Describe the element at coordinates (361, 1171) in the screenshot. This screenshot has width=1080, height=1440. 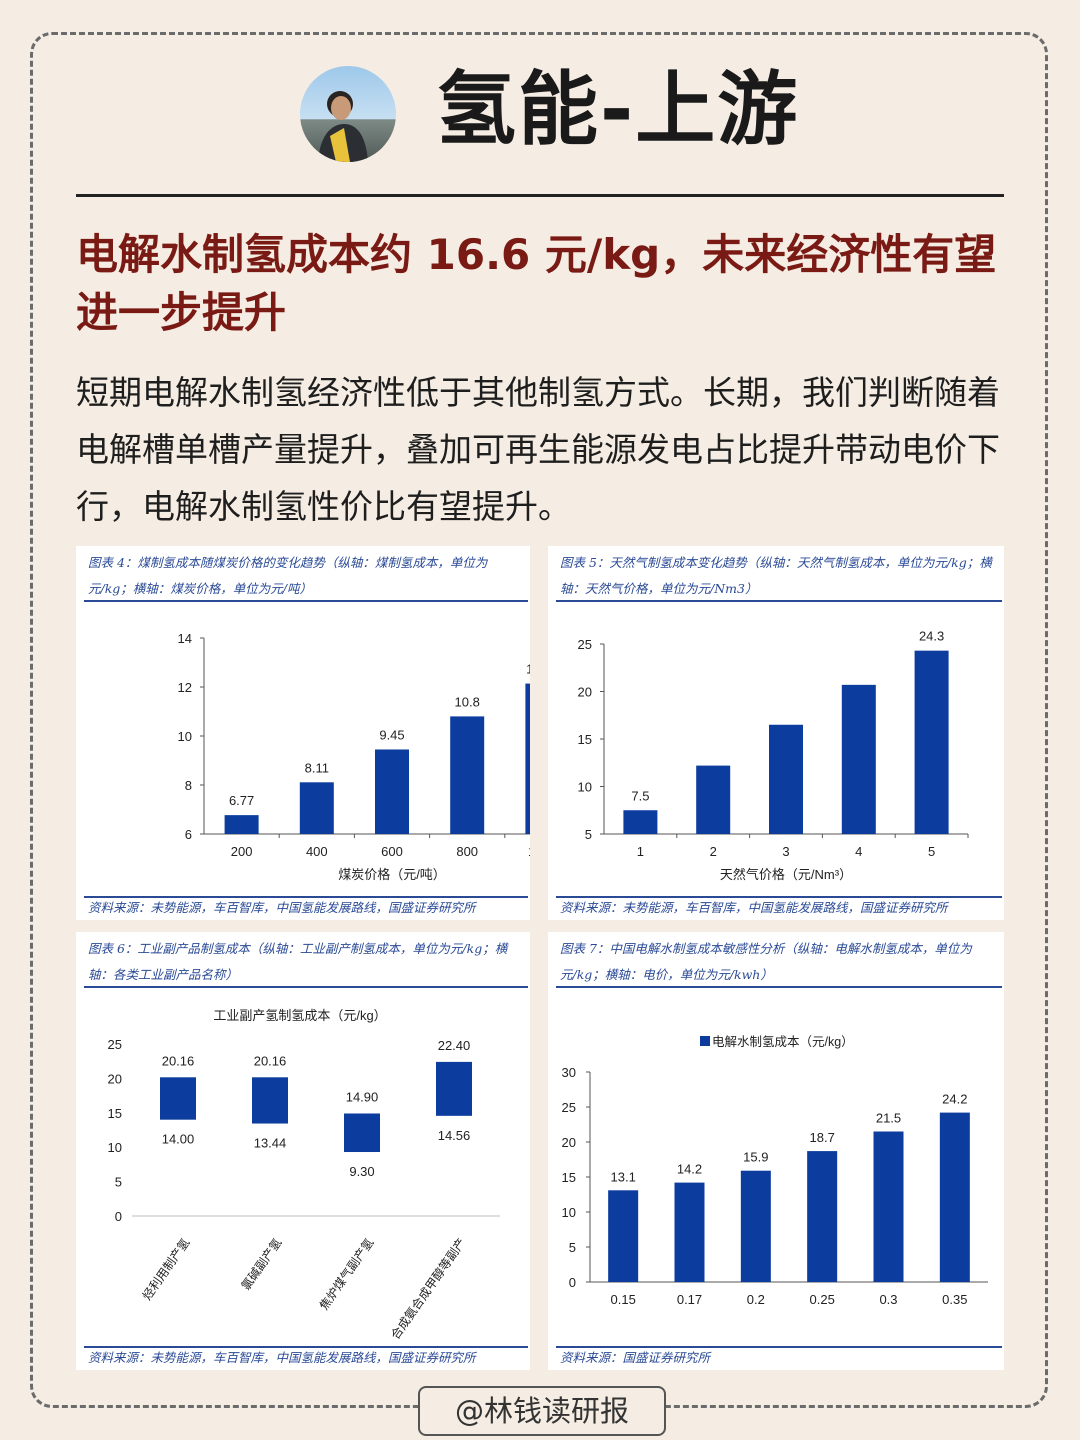
I see `low-label: 9.30` at that location.